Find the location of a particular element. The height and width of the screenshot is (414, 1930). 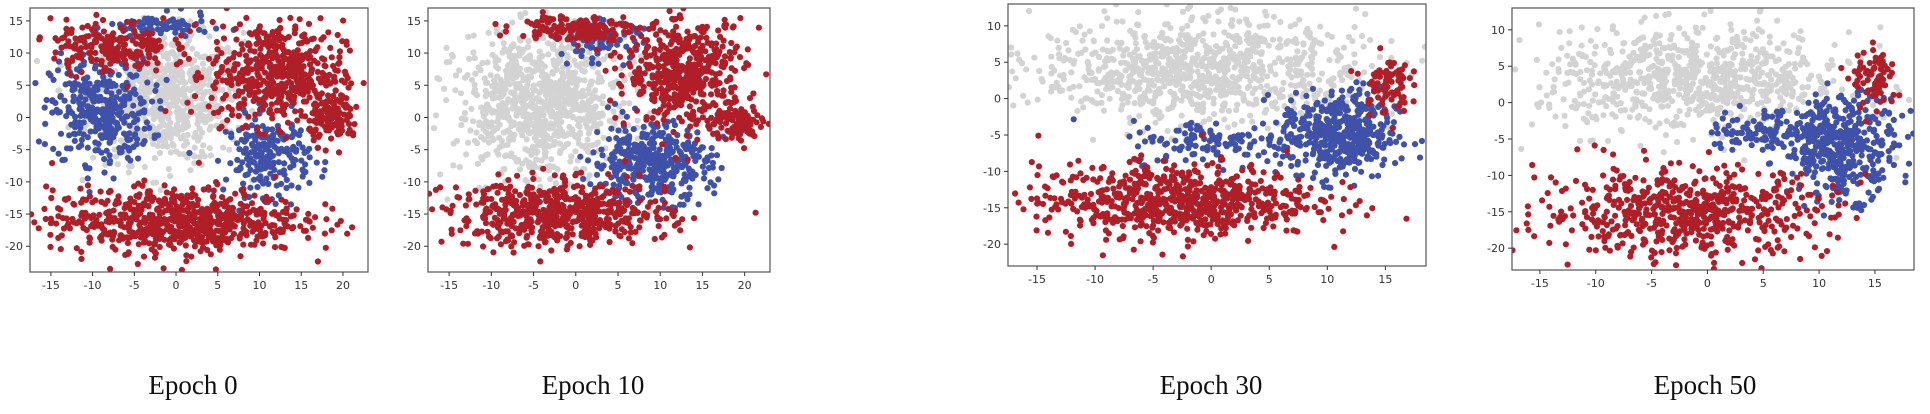

y-tick-label: 5 is located at coordinates (19, 85).